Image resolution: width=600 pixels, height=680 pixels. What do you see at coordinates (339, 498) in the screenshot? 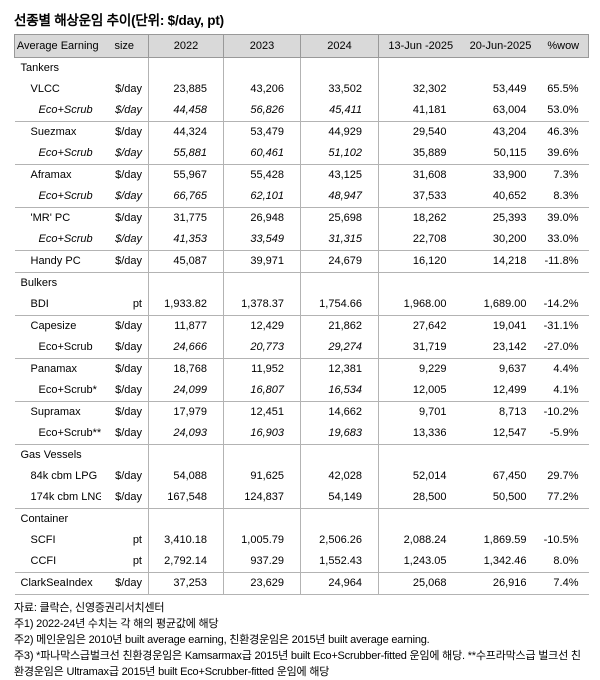
I see `value-cell: 54,149` at bounding box center [339, 498].